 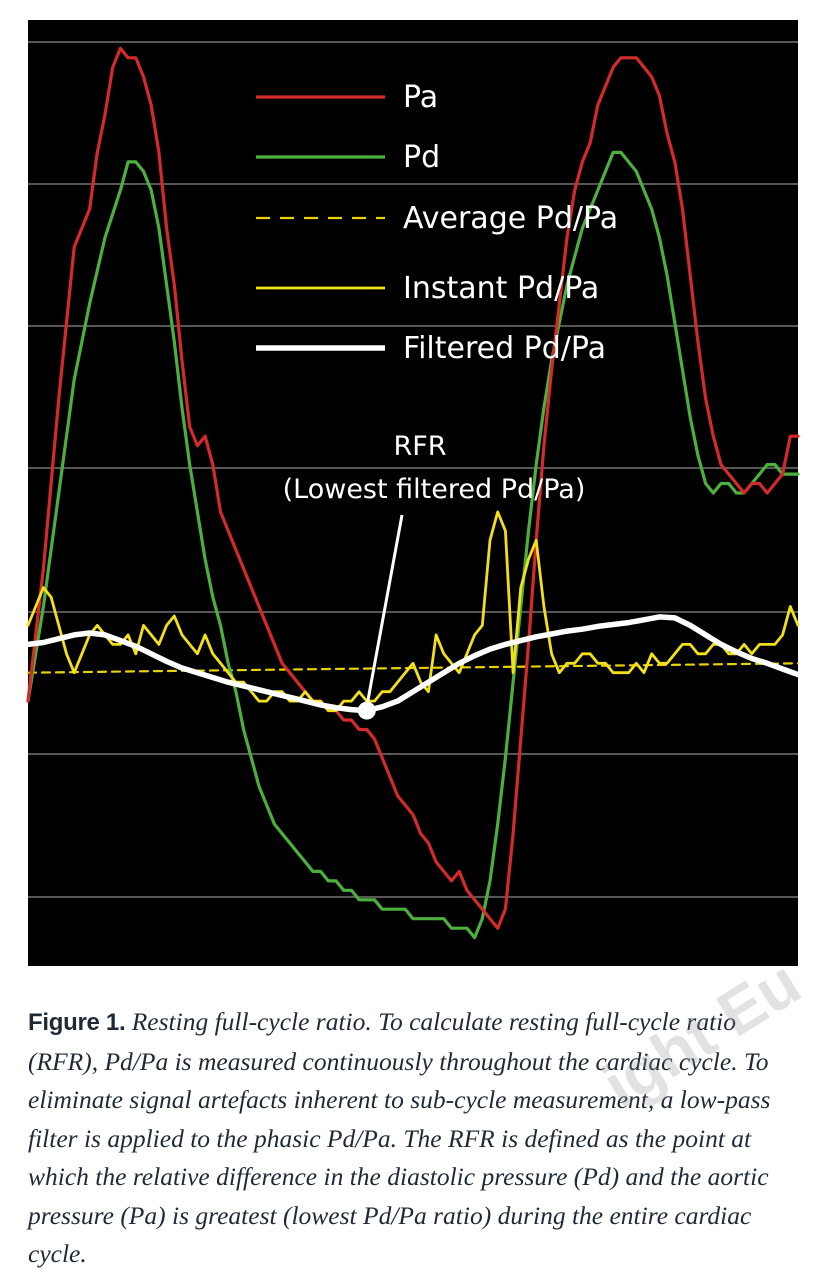 I want to click on rfr-annotation: RFR (Lowest filtered Pd/Pa), so click(x=434, y=575).